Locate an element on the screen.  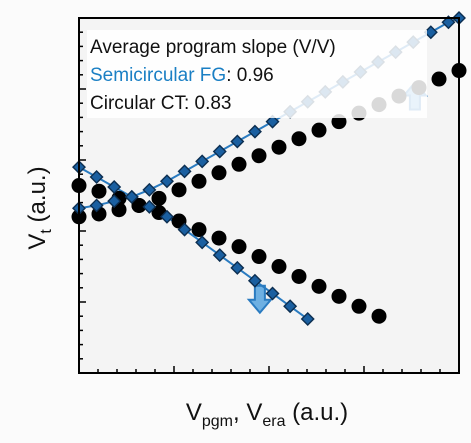
y-label-unit: (a.u.) is located at coordinates (37, 197).